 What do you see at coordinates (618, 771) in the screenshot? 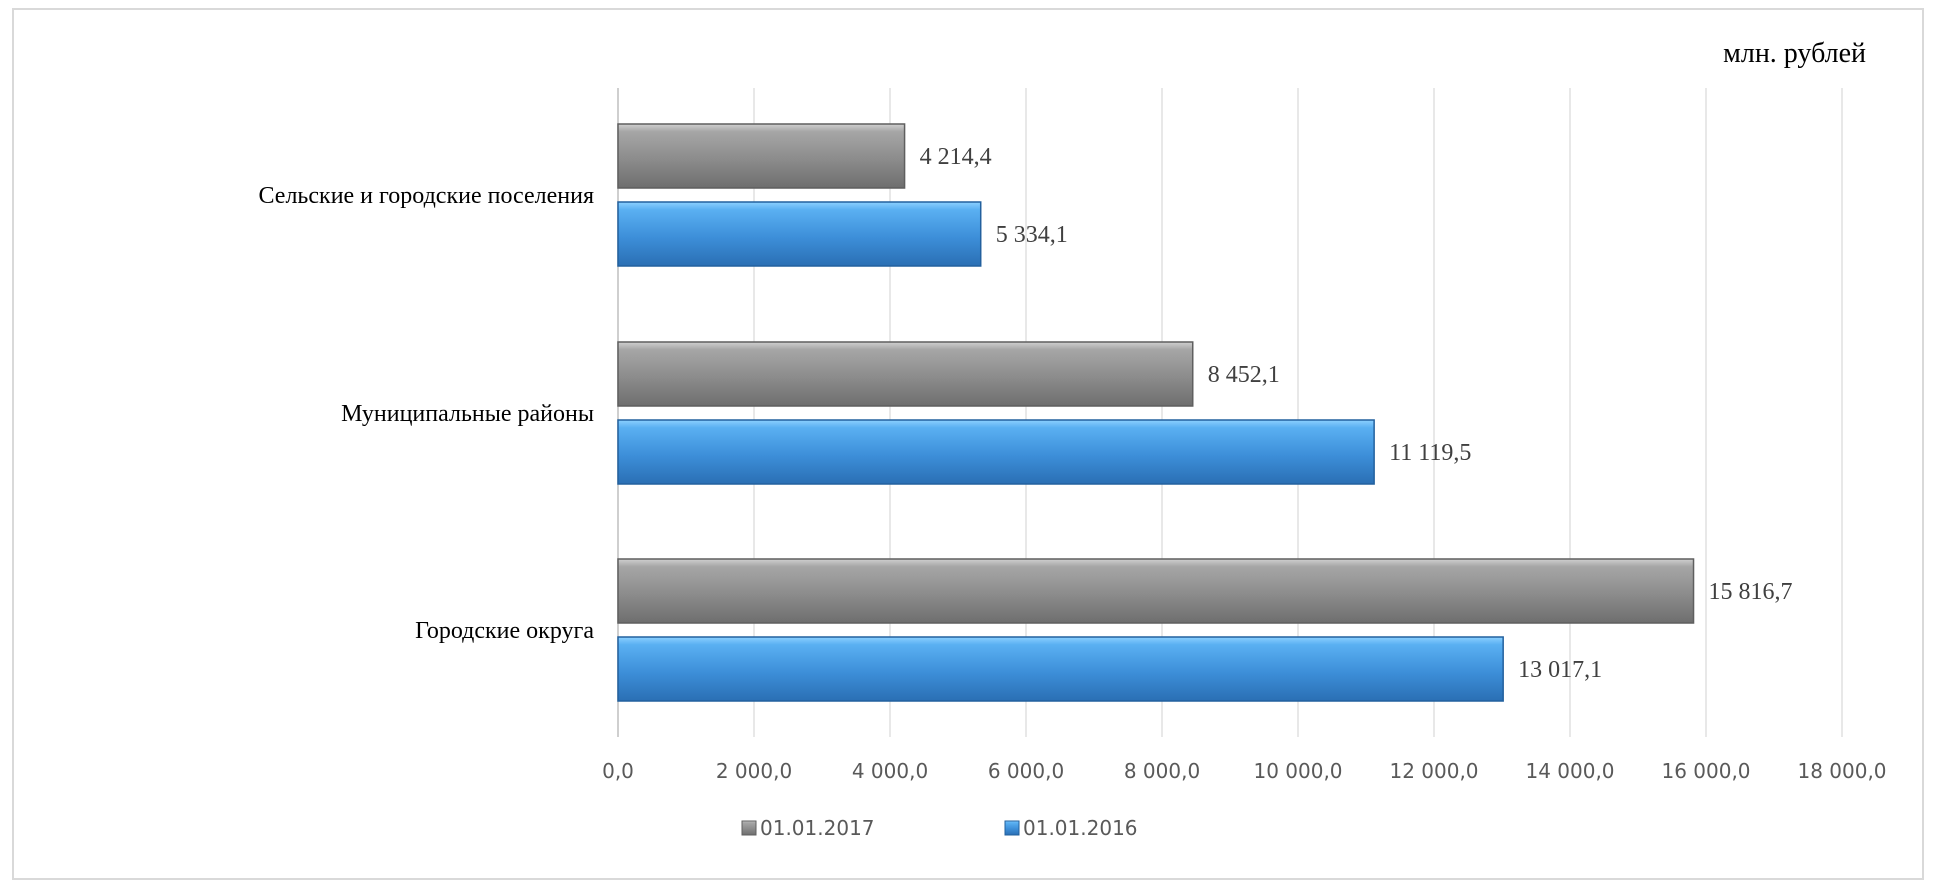
I see `x-tick-label: 0,0` at bounding box center [618, 771].